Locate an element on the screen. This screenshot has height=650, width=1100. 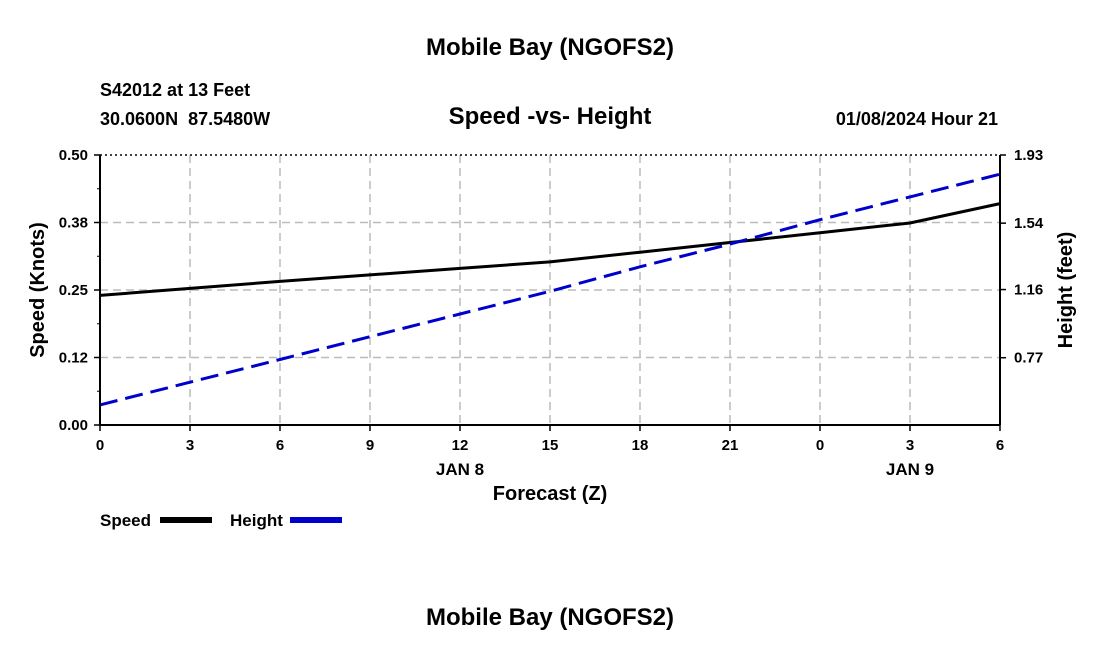
y-tick-label: 0.12 is located at coordinates (73, 358).